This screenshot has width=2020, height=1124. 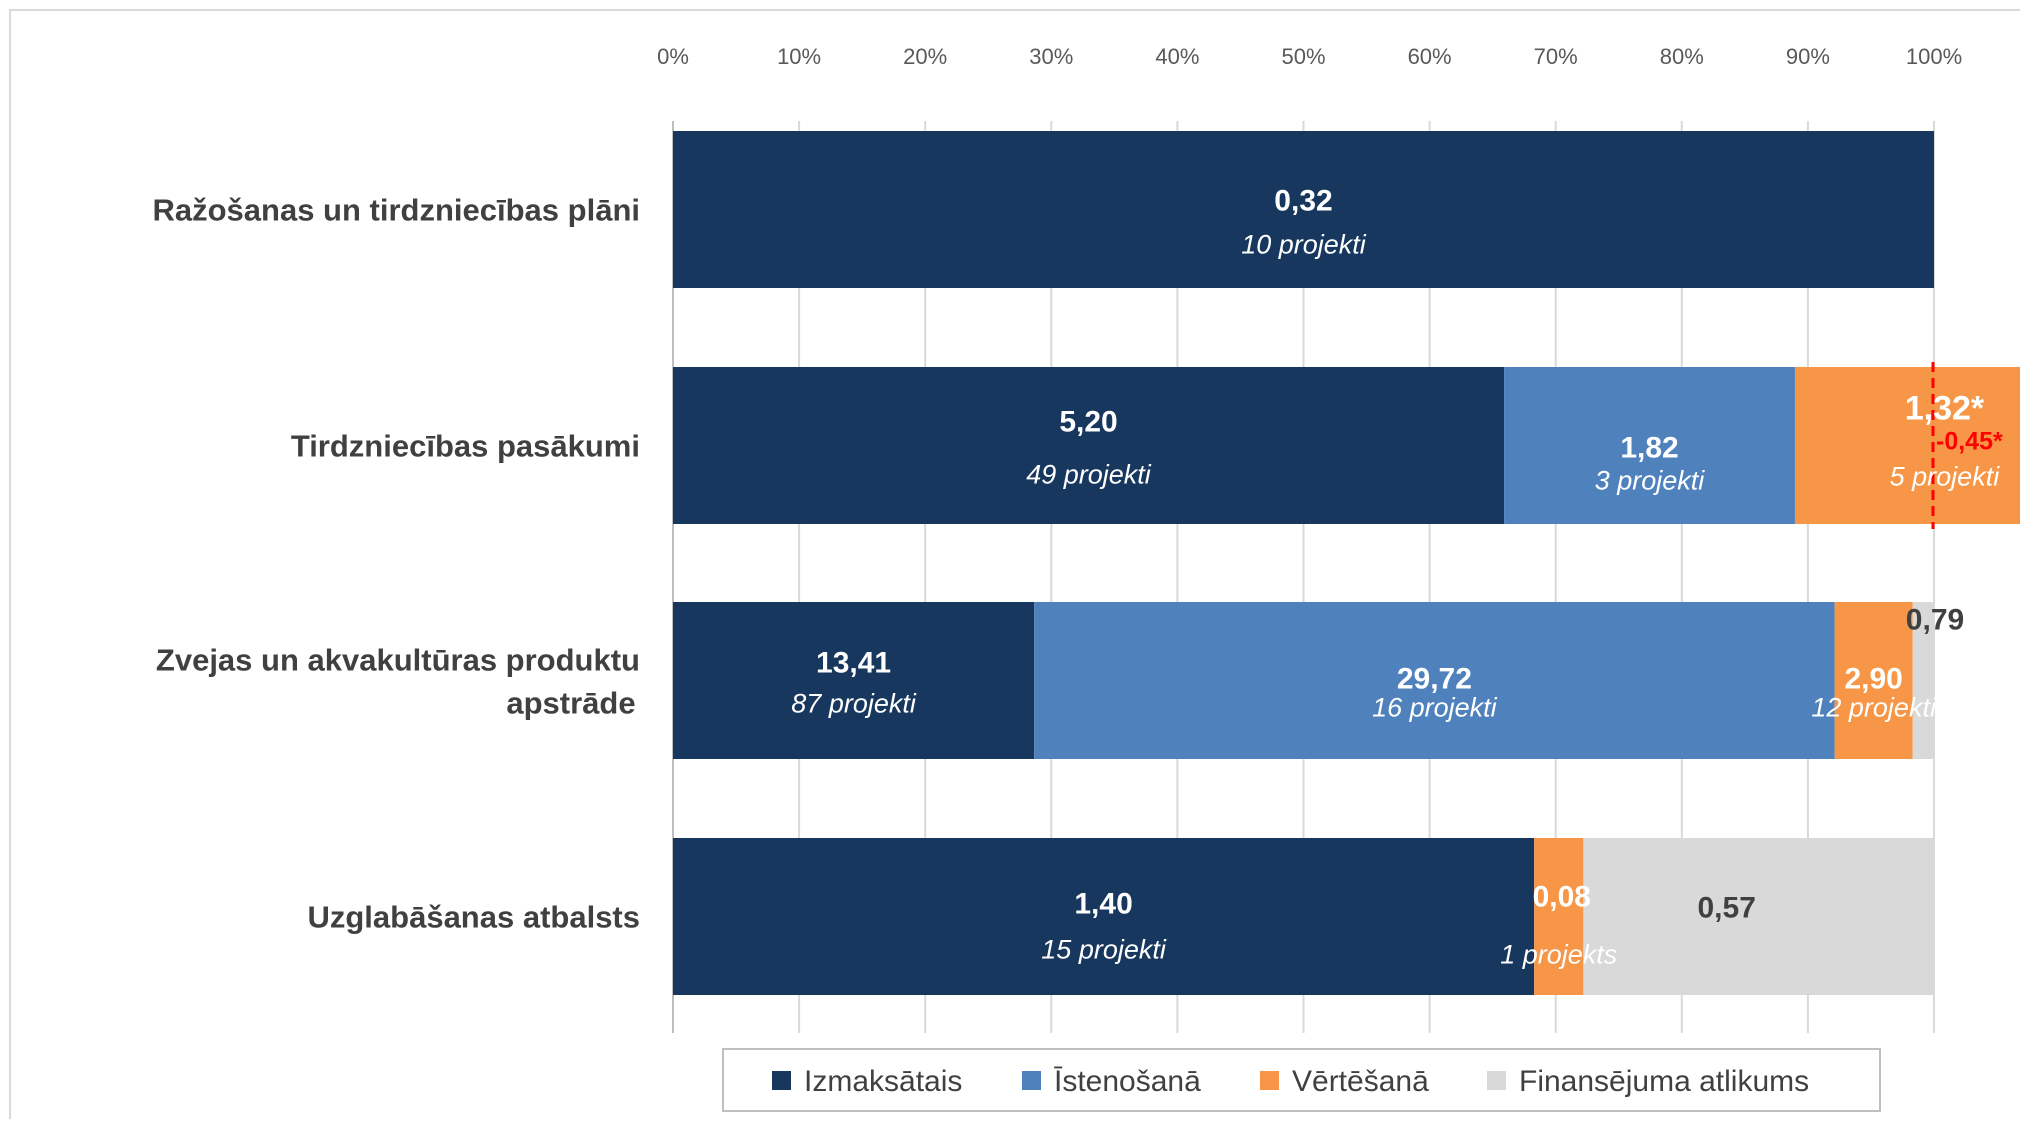 What do you see at coordinates (1088, 422) in the screenshot?
I see `value-label: 5,20` at bounding box center [1088, 422].